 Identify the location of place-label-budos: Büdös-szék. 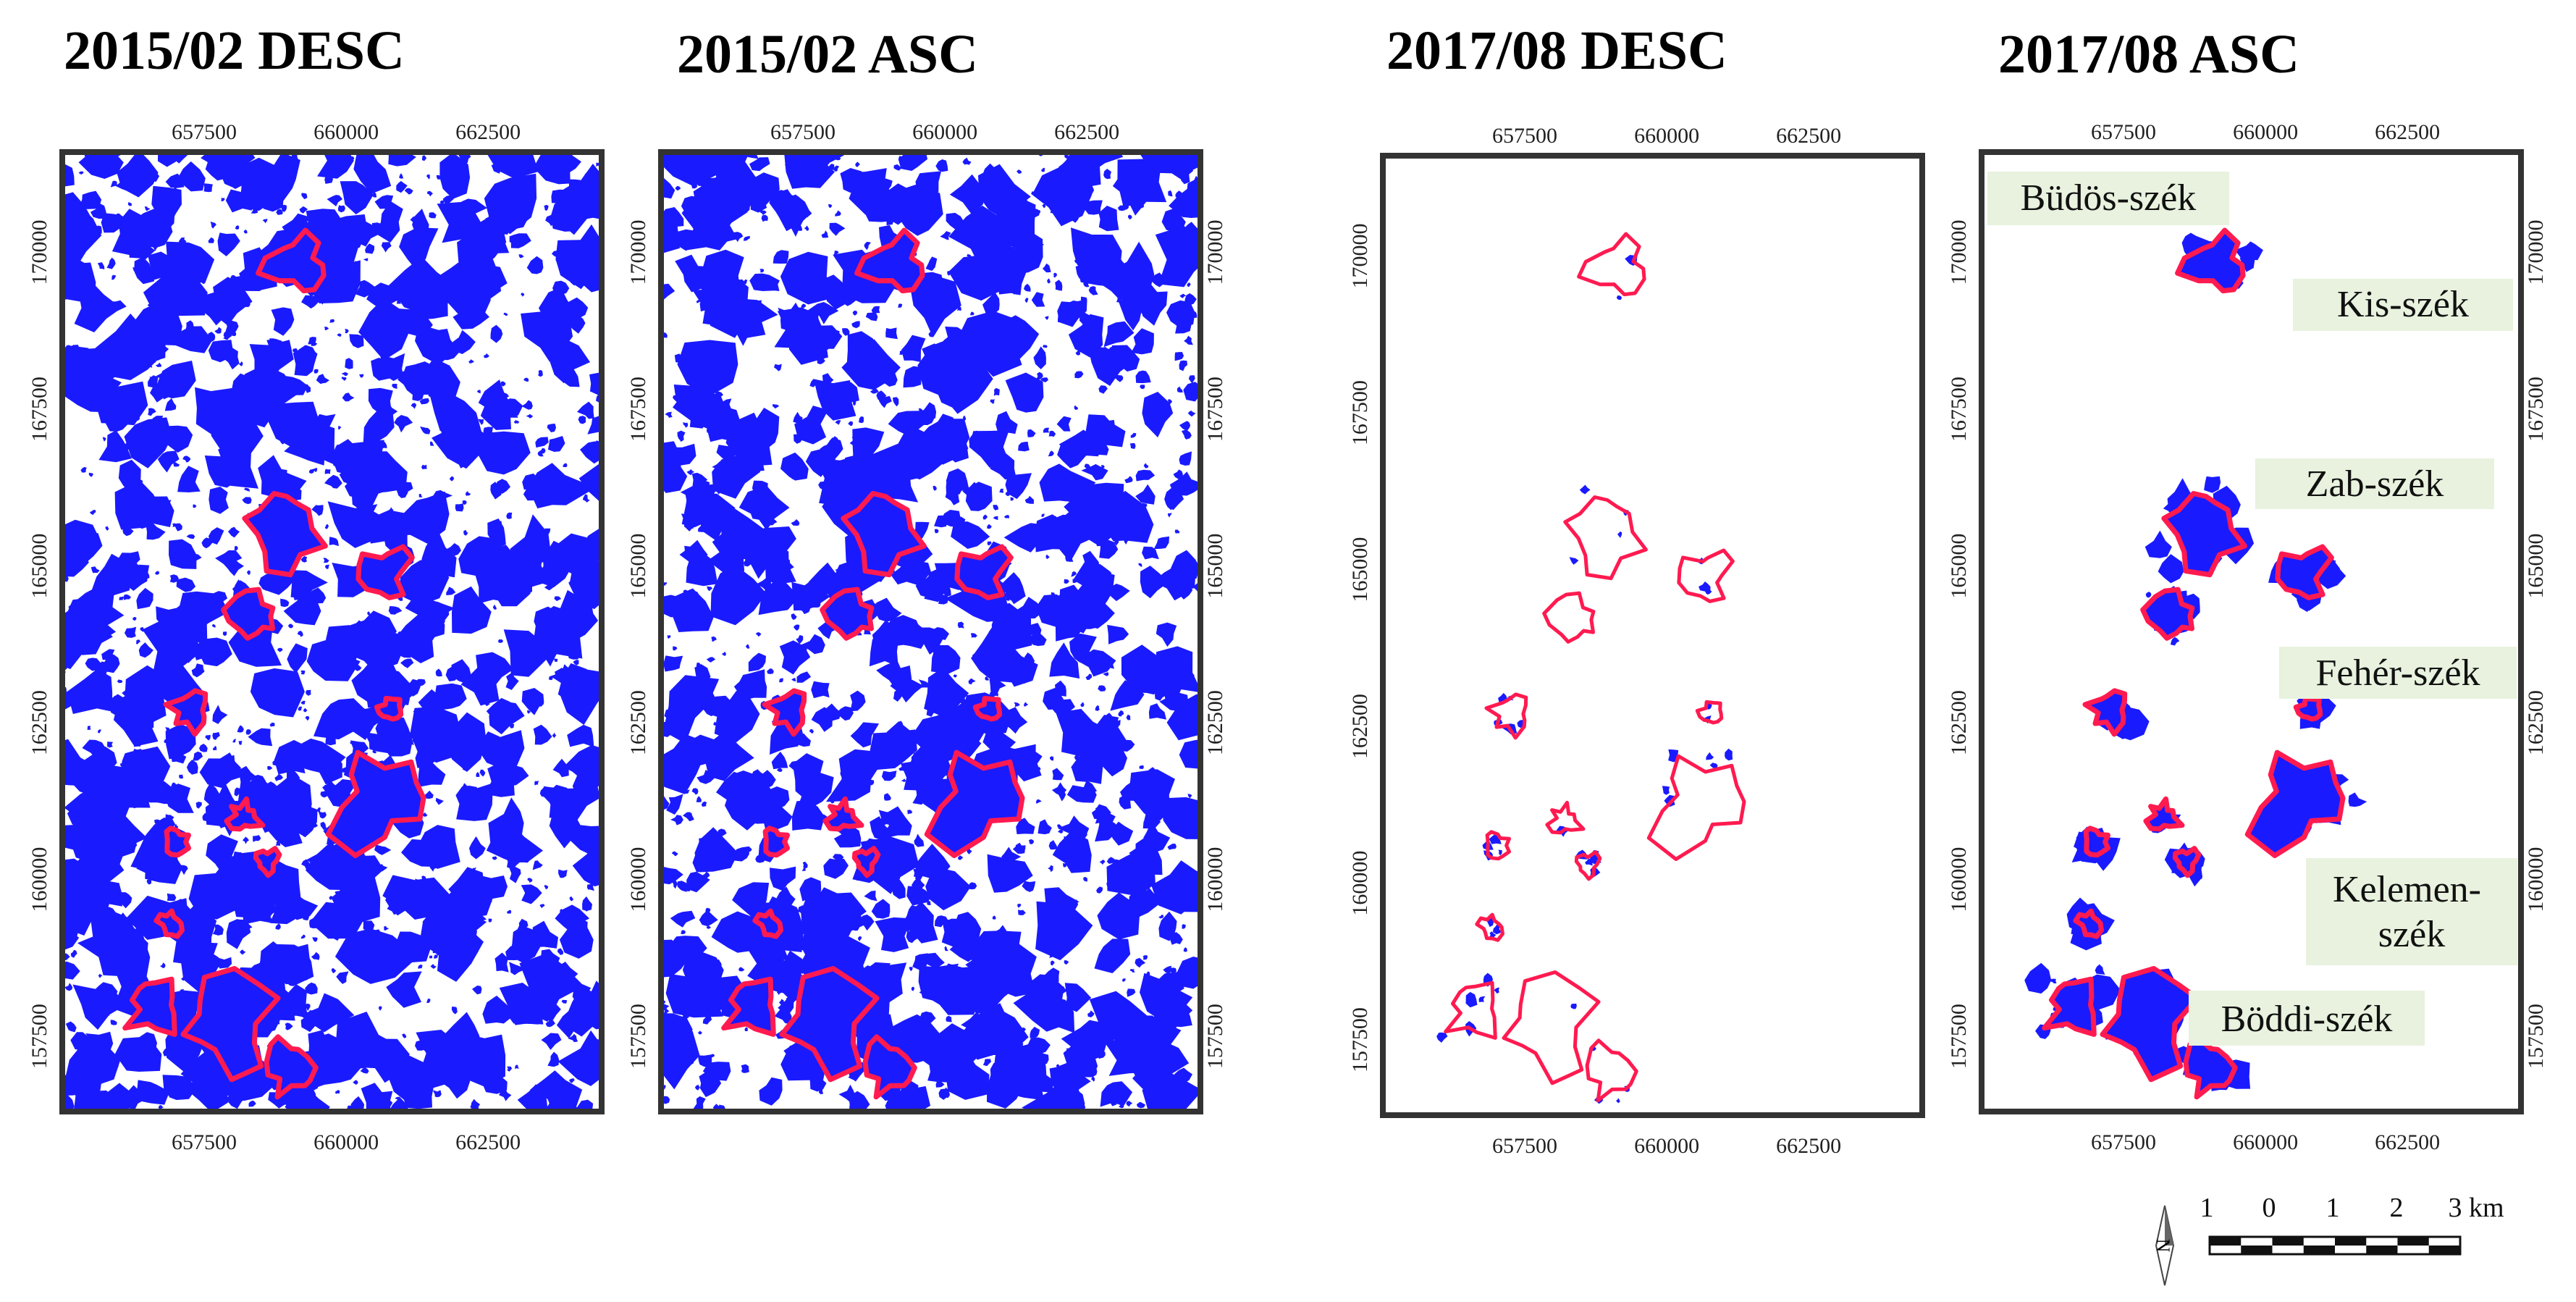
(2108, 198).